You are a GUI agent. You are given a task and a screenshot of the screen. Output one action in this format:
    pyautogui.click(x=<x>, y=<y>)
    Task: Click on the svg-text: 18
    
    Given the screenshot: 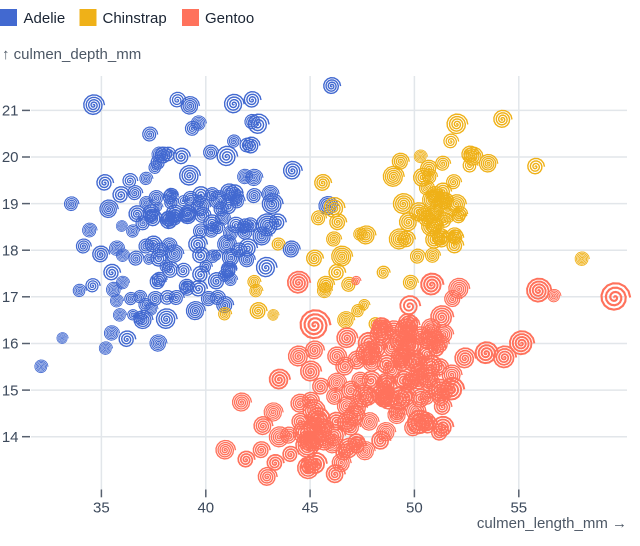 What is the action you would take?
    pyautogui.click(x=10, y=250)
    